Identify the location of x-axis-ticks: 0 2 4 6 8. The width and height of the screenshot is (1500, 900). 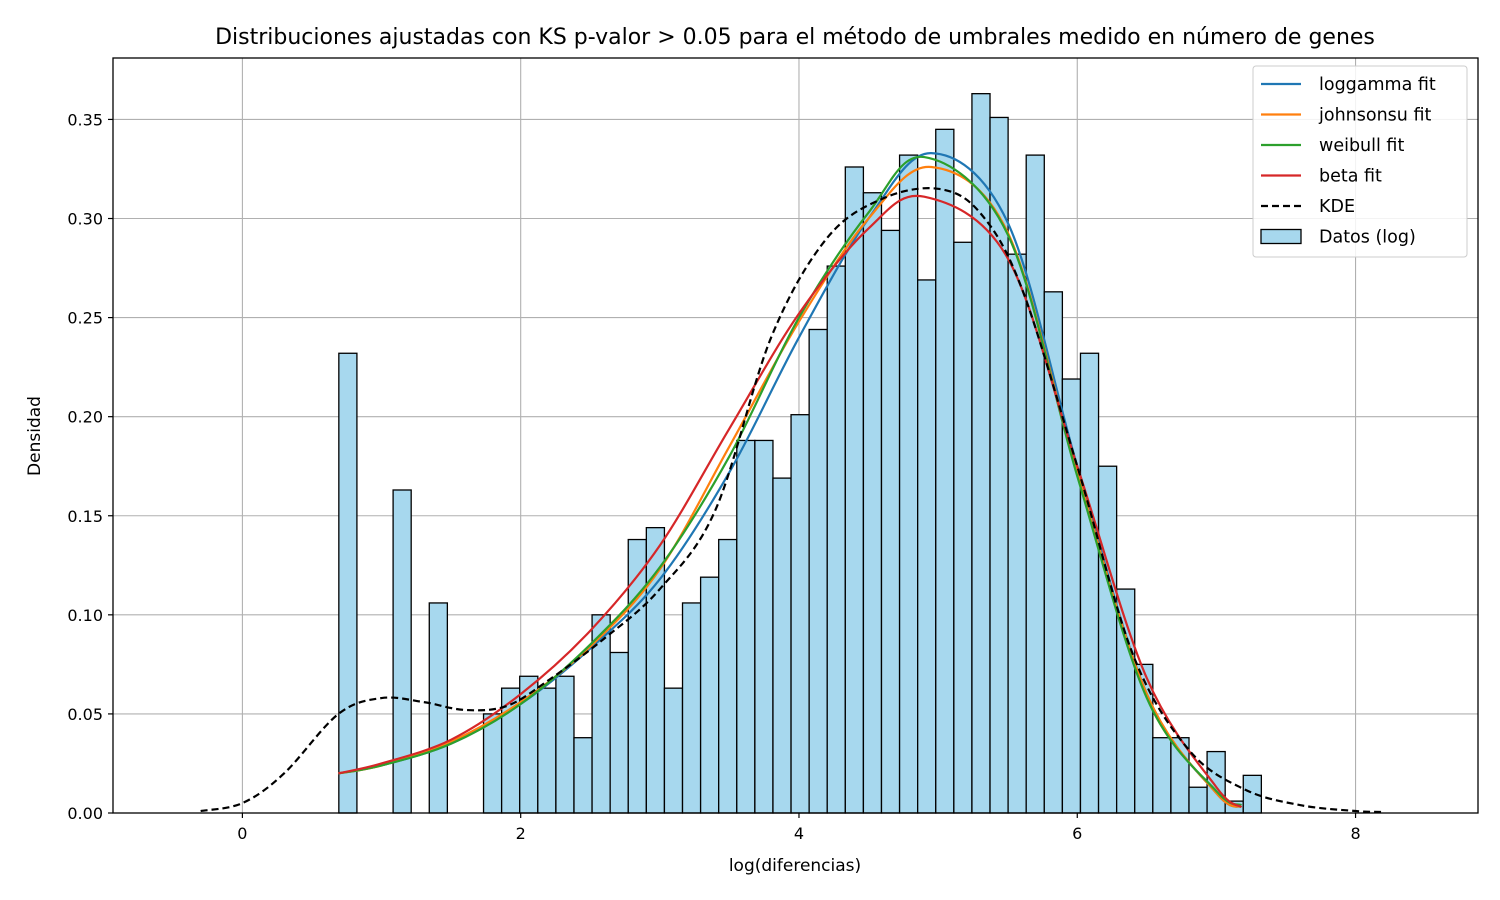
(799, 828).